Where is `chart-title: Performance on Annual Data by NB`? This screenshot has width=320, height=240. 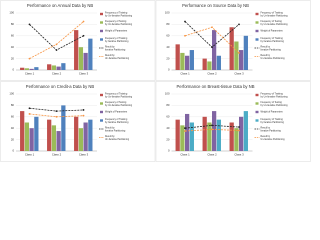
chart-title: Performance on Annual Data by NB is located at coordinates (60, 5).